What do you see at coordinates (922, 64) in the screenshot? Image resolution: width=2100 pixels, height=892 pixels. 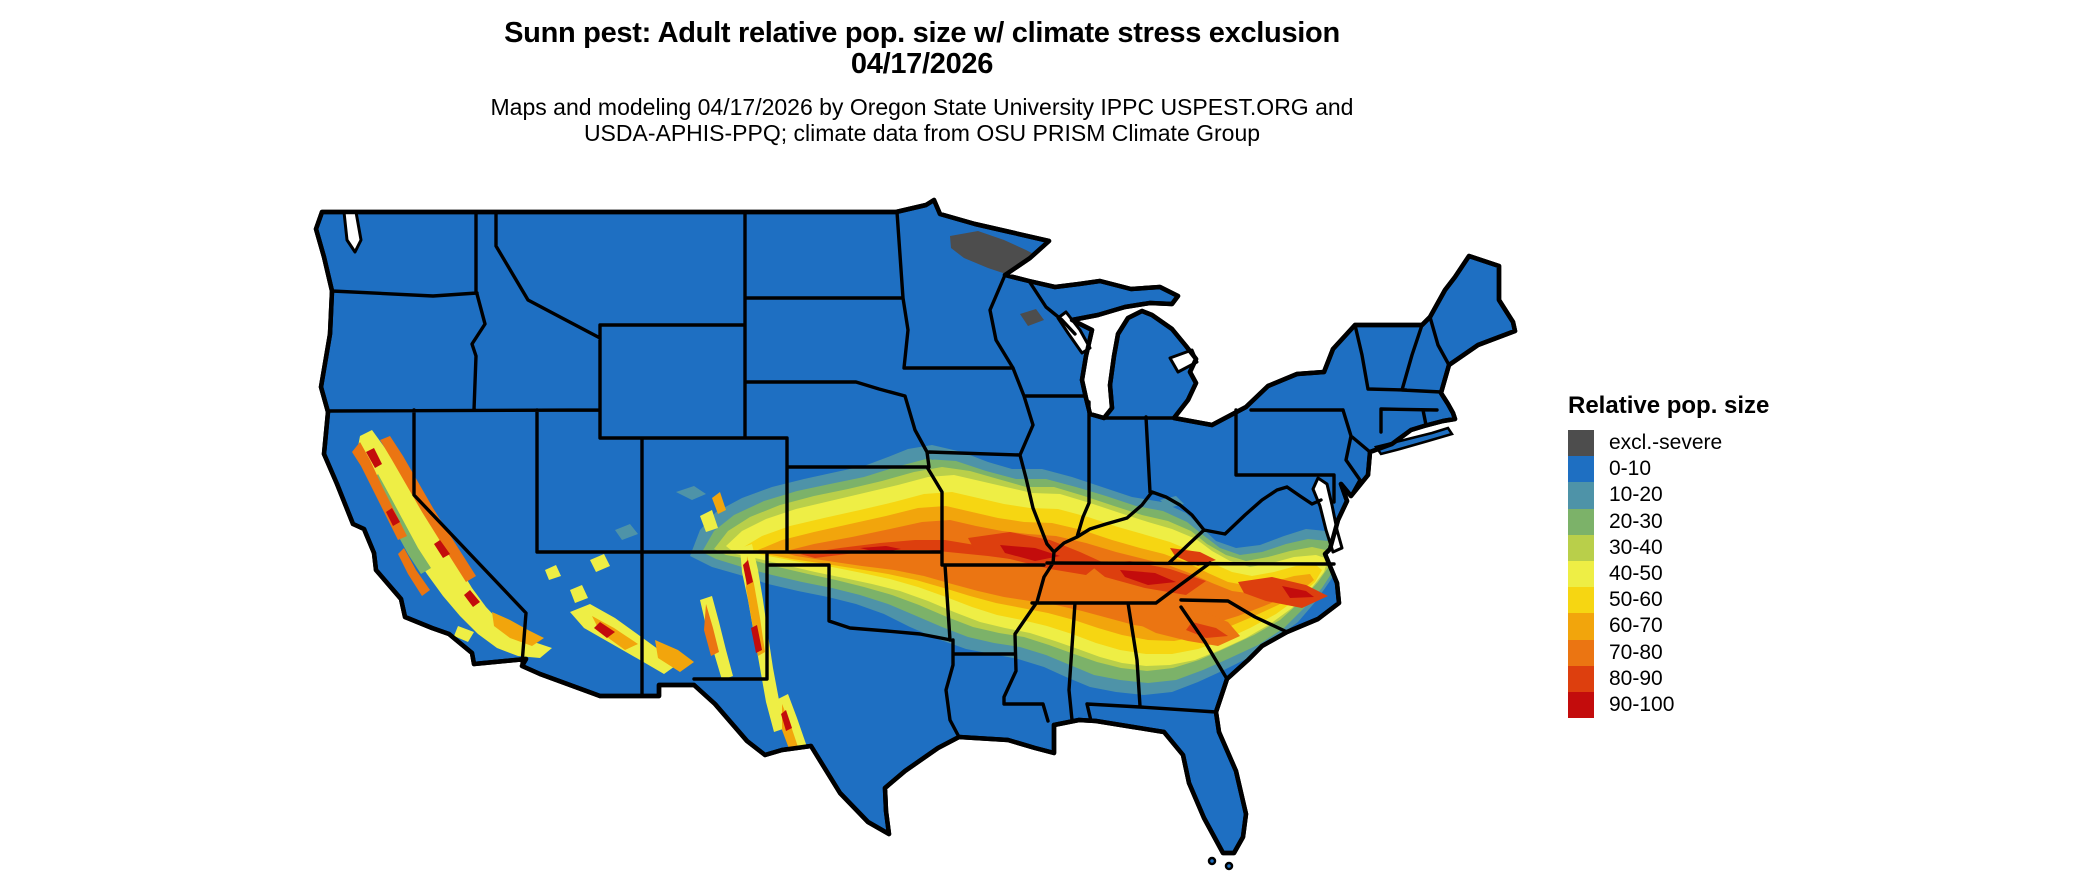 I see `map-title-line2: 04/17/2026` at bounding box center [922, 64].